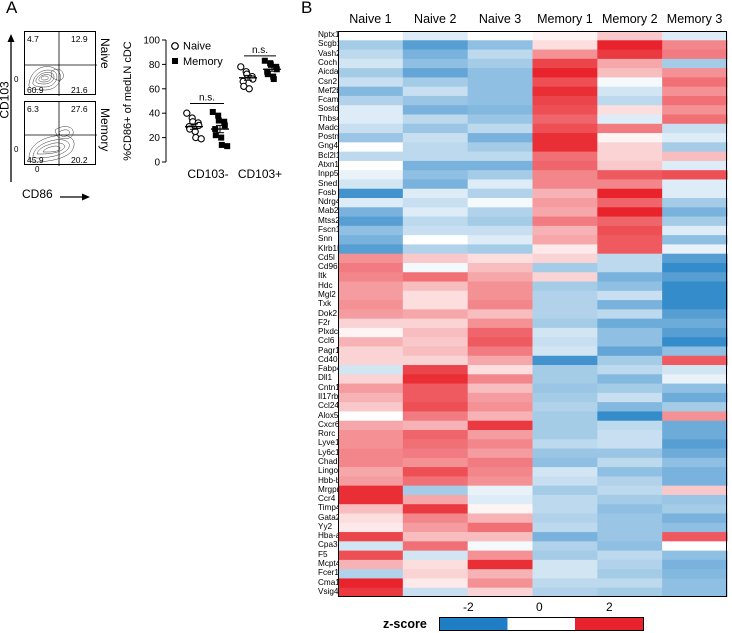  I want to click on legend-memory-marker, so click(175, 61).